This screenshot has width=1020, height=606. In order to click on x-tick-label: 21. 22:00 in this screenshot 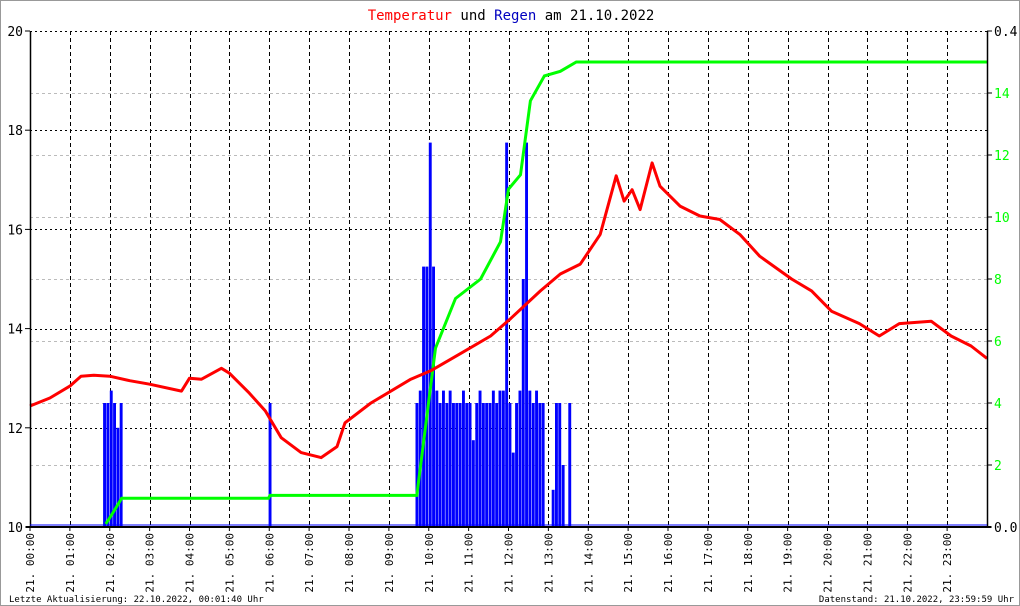, I will do `click(907, 563)`.